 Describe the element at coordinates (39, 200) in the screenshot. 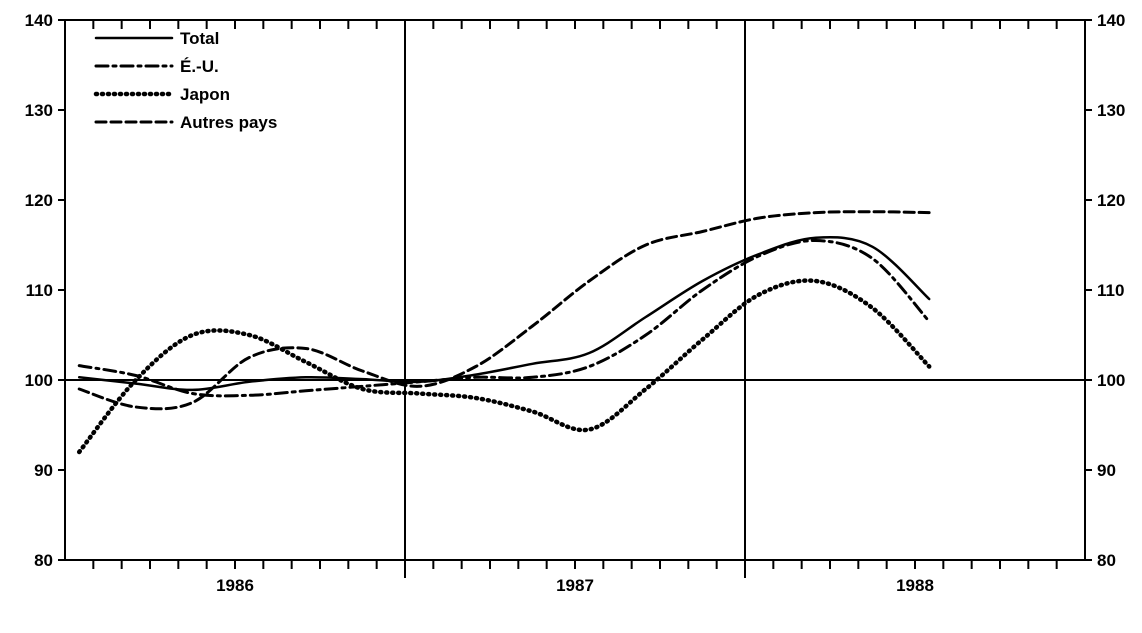

I see `y-tick-label-left: 120` at that location.